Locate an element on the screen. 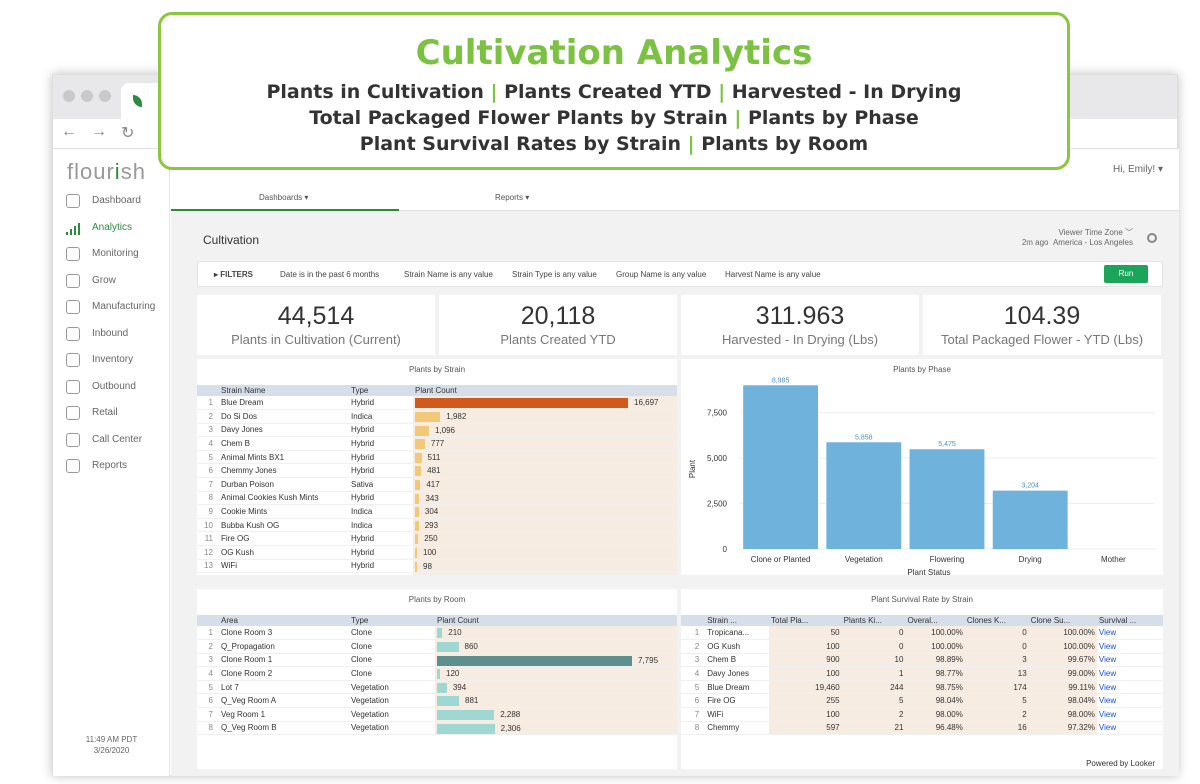 Image resolution: width=1200 pixels, height=784 pixels. tab-dashboards: Dashboards ▾ is located at coordinates (284, 197).